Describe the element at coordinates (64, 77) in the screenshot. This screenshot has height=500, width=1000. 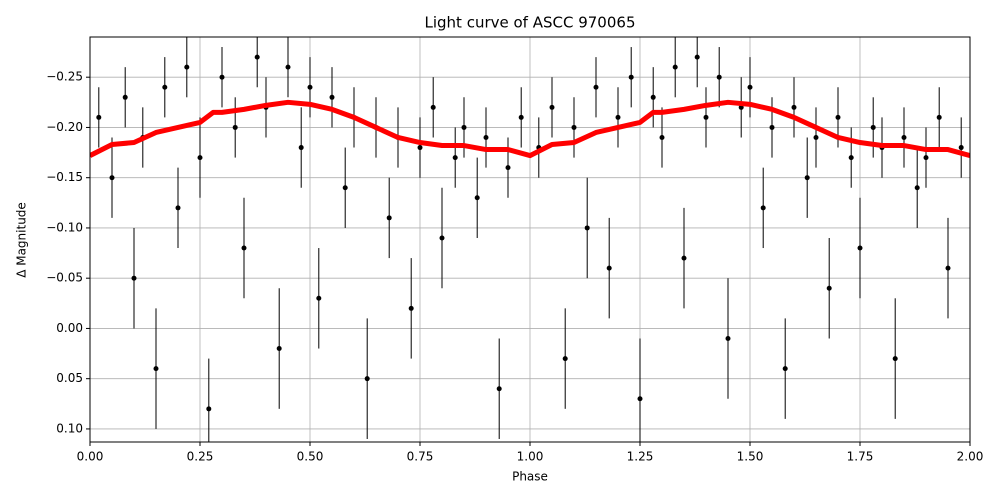
I see `y-tick-label: −0.25` at that location.